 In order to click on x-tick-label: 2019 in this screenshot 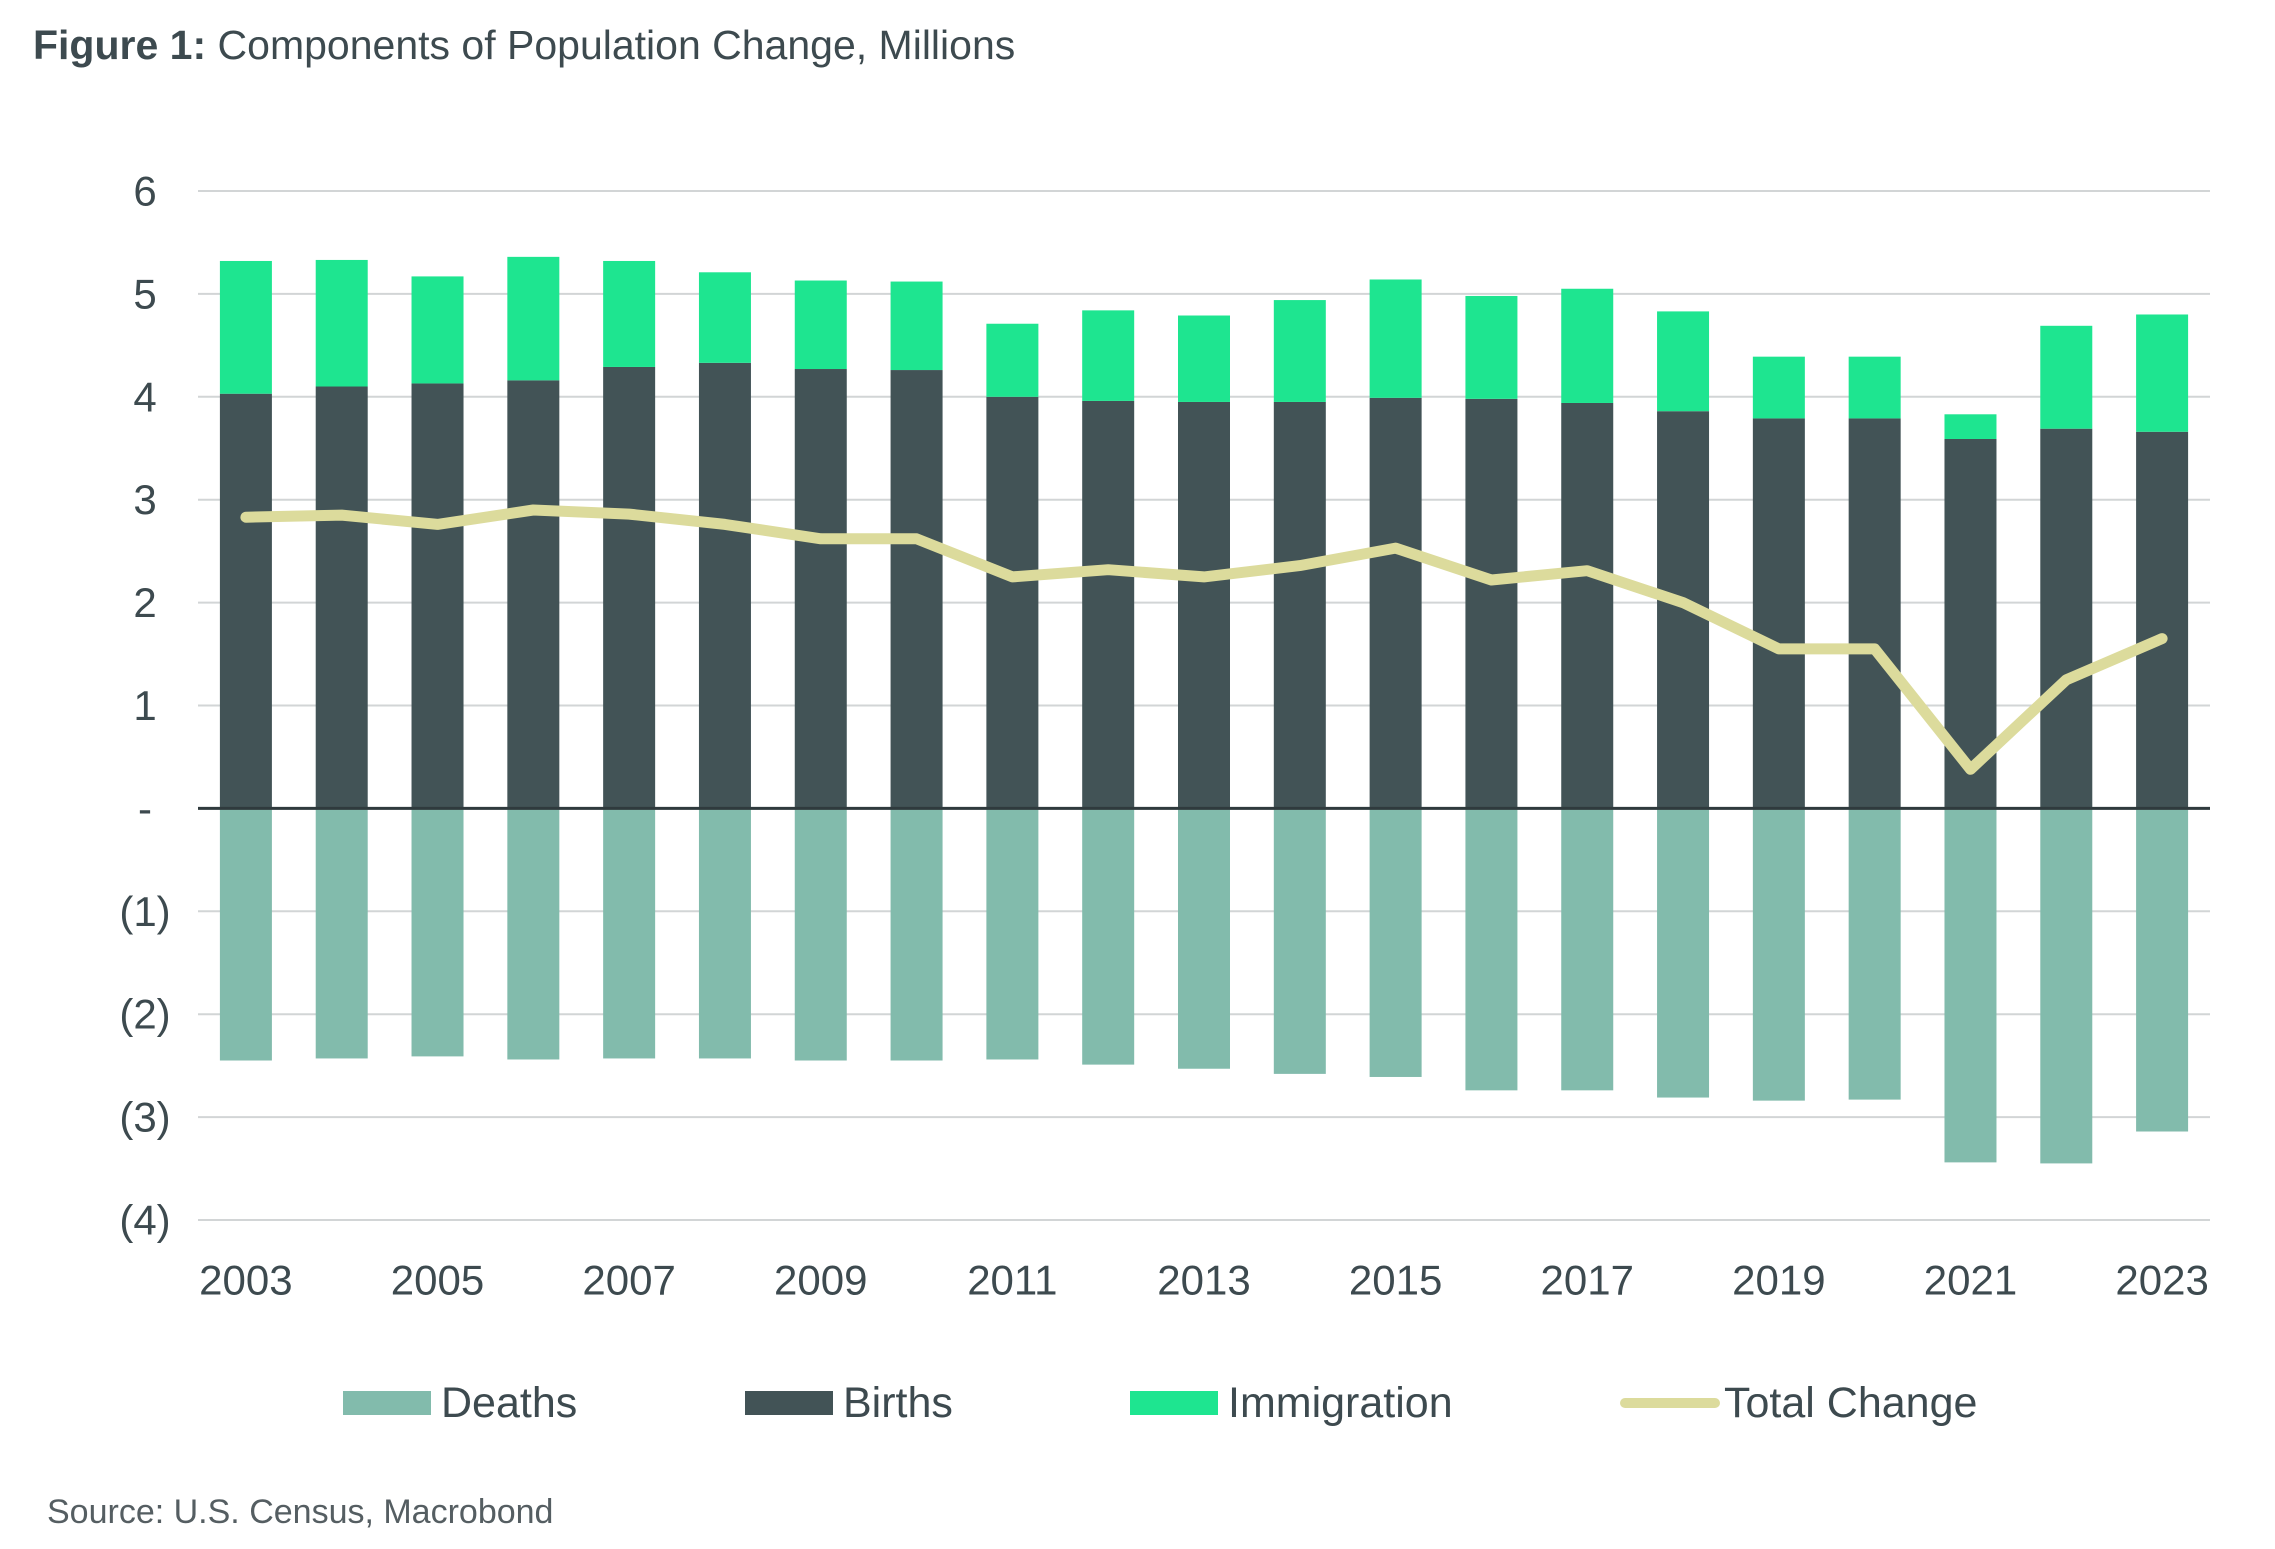, I will do `click(1778, 1280)`.